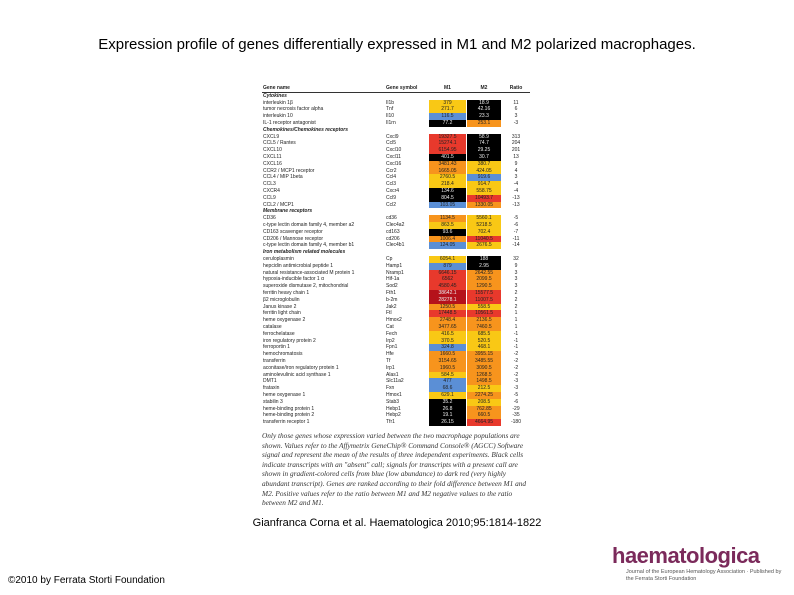  What do you see at coordinates (516, 102) in the screenshot?
I see `ratio: 11` at bounding box center [516, 102].